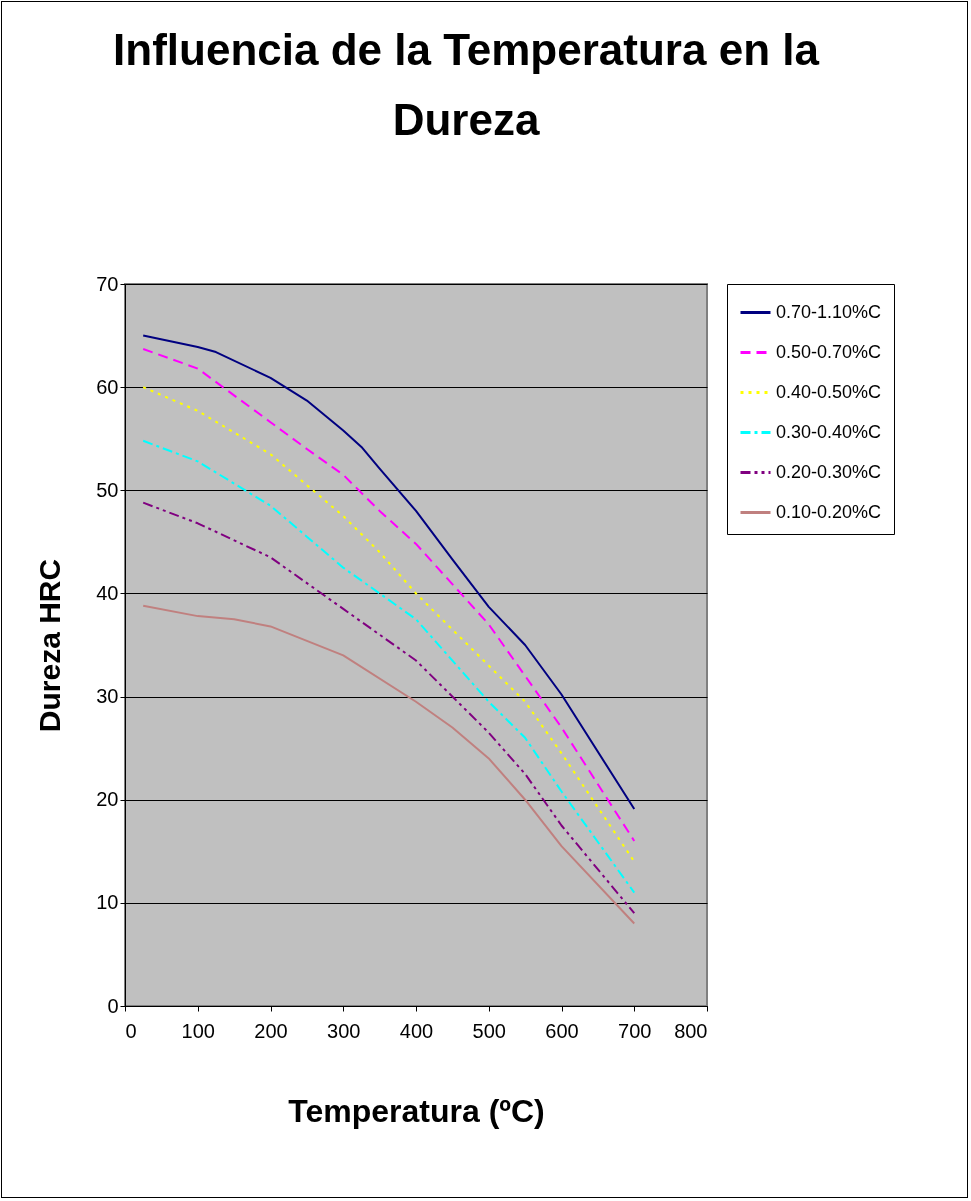 Image resolution: width=971 pixels, height=1201 pixels. Describe the element at coordinates (691, 1030) in the screenshot. I see `x-tick-label: 800` at that location.